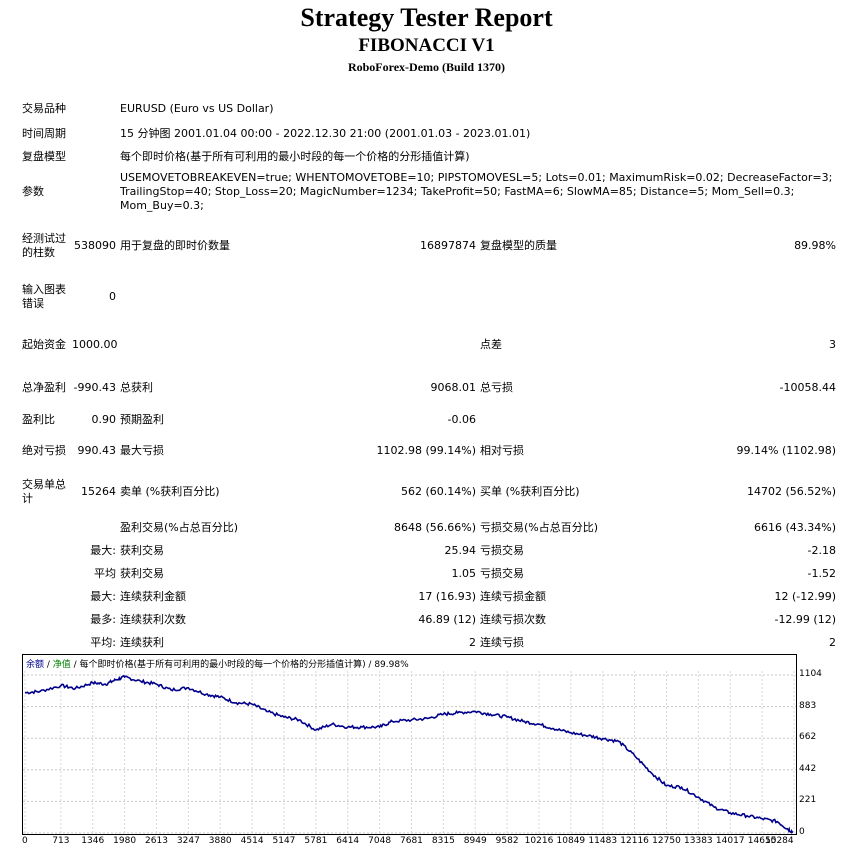 The width and height of the screenshot is (853, 855). What do you see at coordinates (634, 841) in the screenshot?
I see `x-tick-label: 12116` at bounding box center [634, 841].